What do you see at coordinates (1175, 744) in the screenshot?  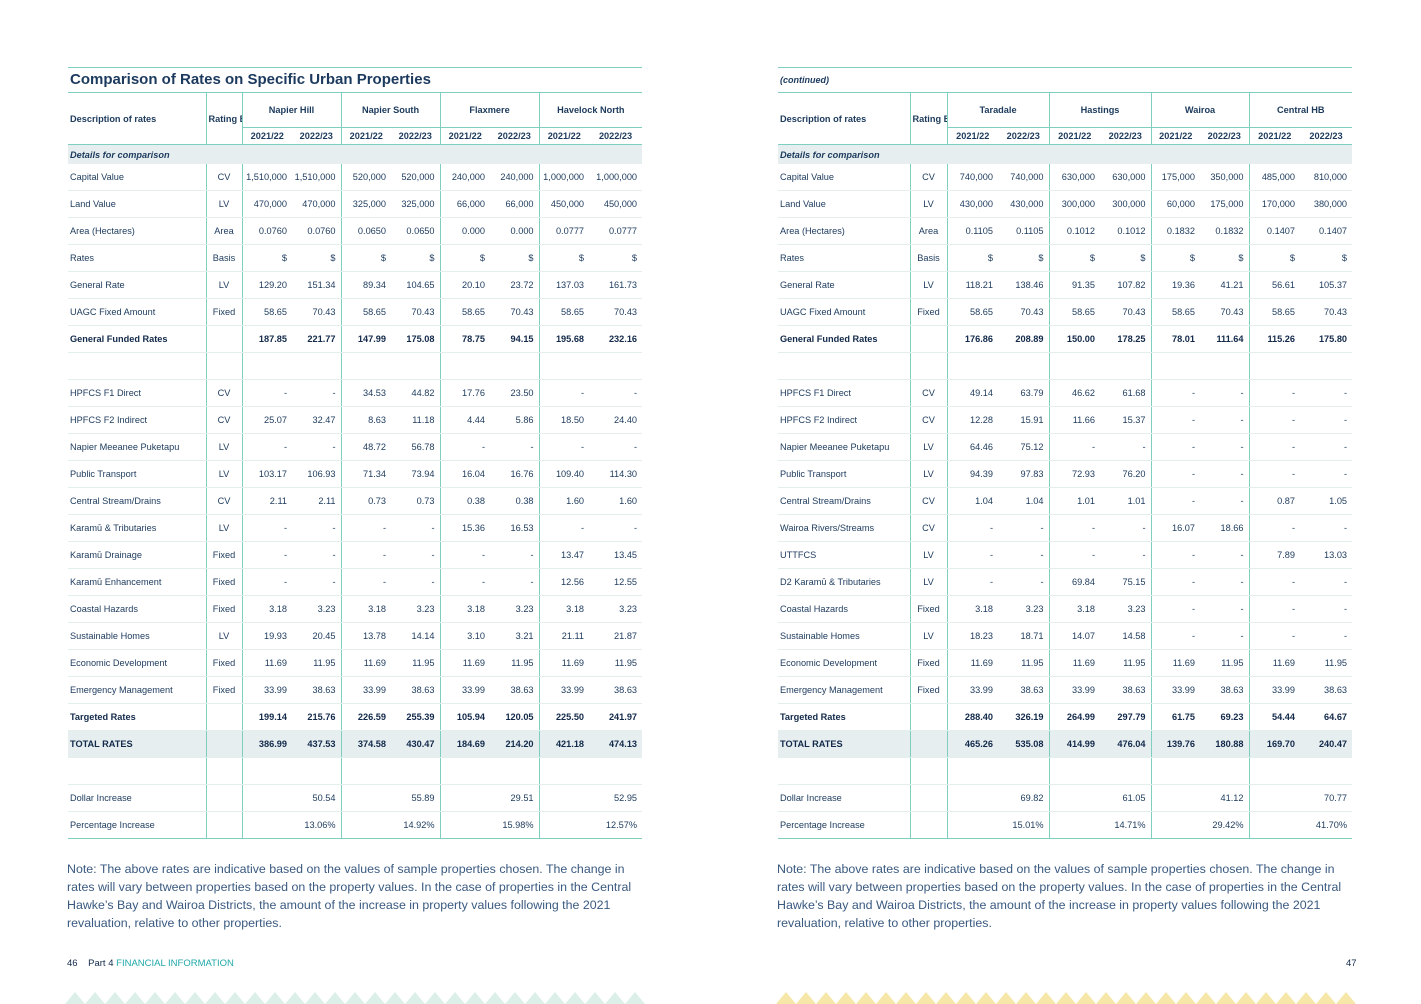 I see `value-cell: 139.76` at bounding box center [1175, 744].